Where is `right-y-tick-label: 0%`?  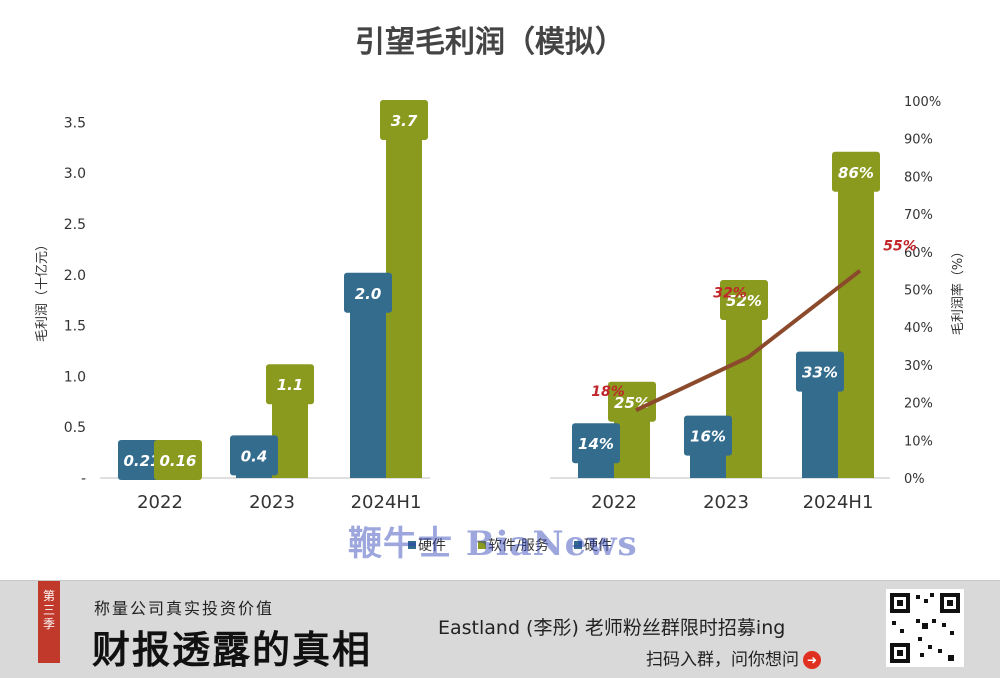 right-y-tick-label: 0% is located at coordinates (914, 479).